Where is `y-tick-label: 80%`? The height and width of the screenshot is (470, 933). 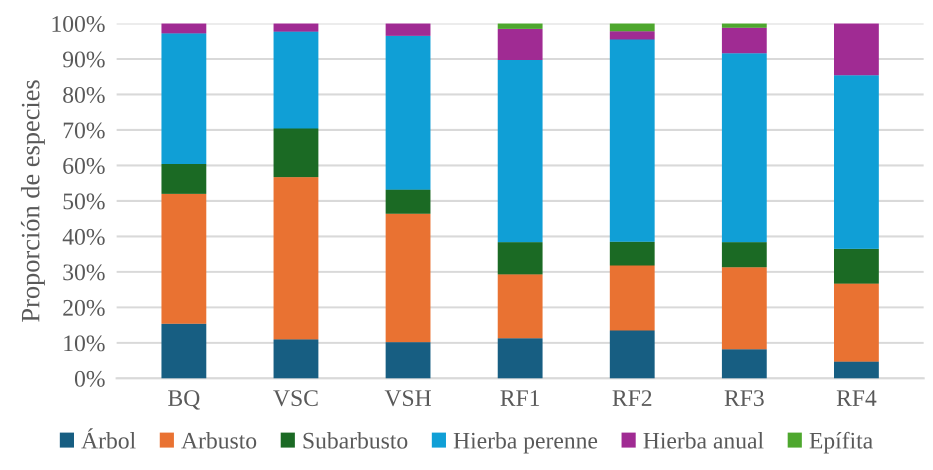 y-tick-label: 80% is located at coordinates (84, 94).